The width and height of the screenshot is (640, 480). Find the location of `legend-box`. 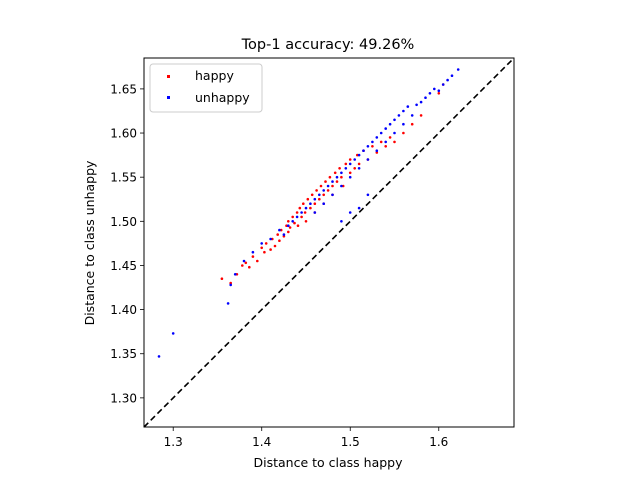

legend-box is located at coordinates (206, 88).